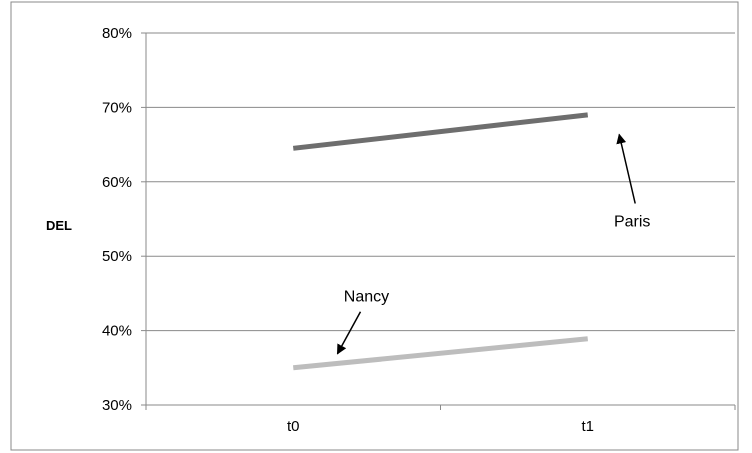 This screenshot has width=752, height=453. I want to click on annotation-label-paris: Paris, so click(632, 221).